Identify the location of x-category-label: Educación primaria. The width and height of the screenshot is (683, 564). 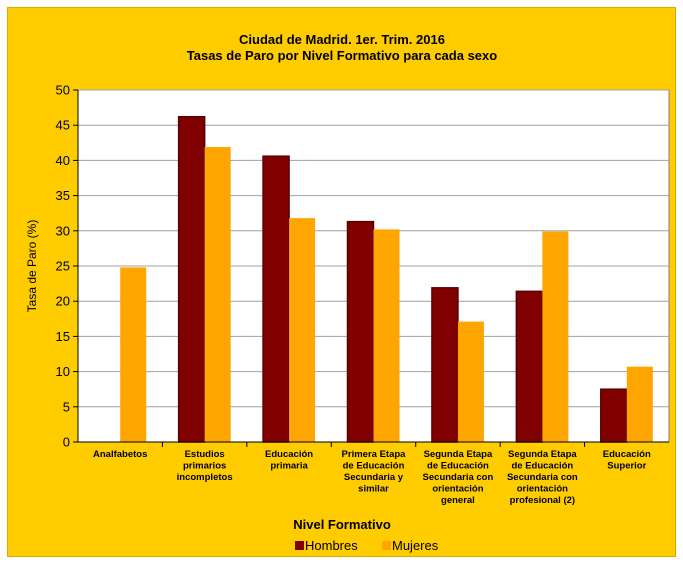
(289, 460).